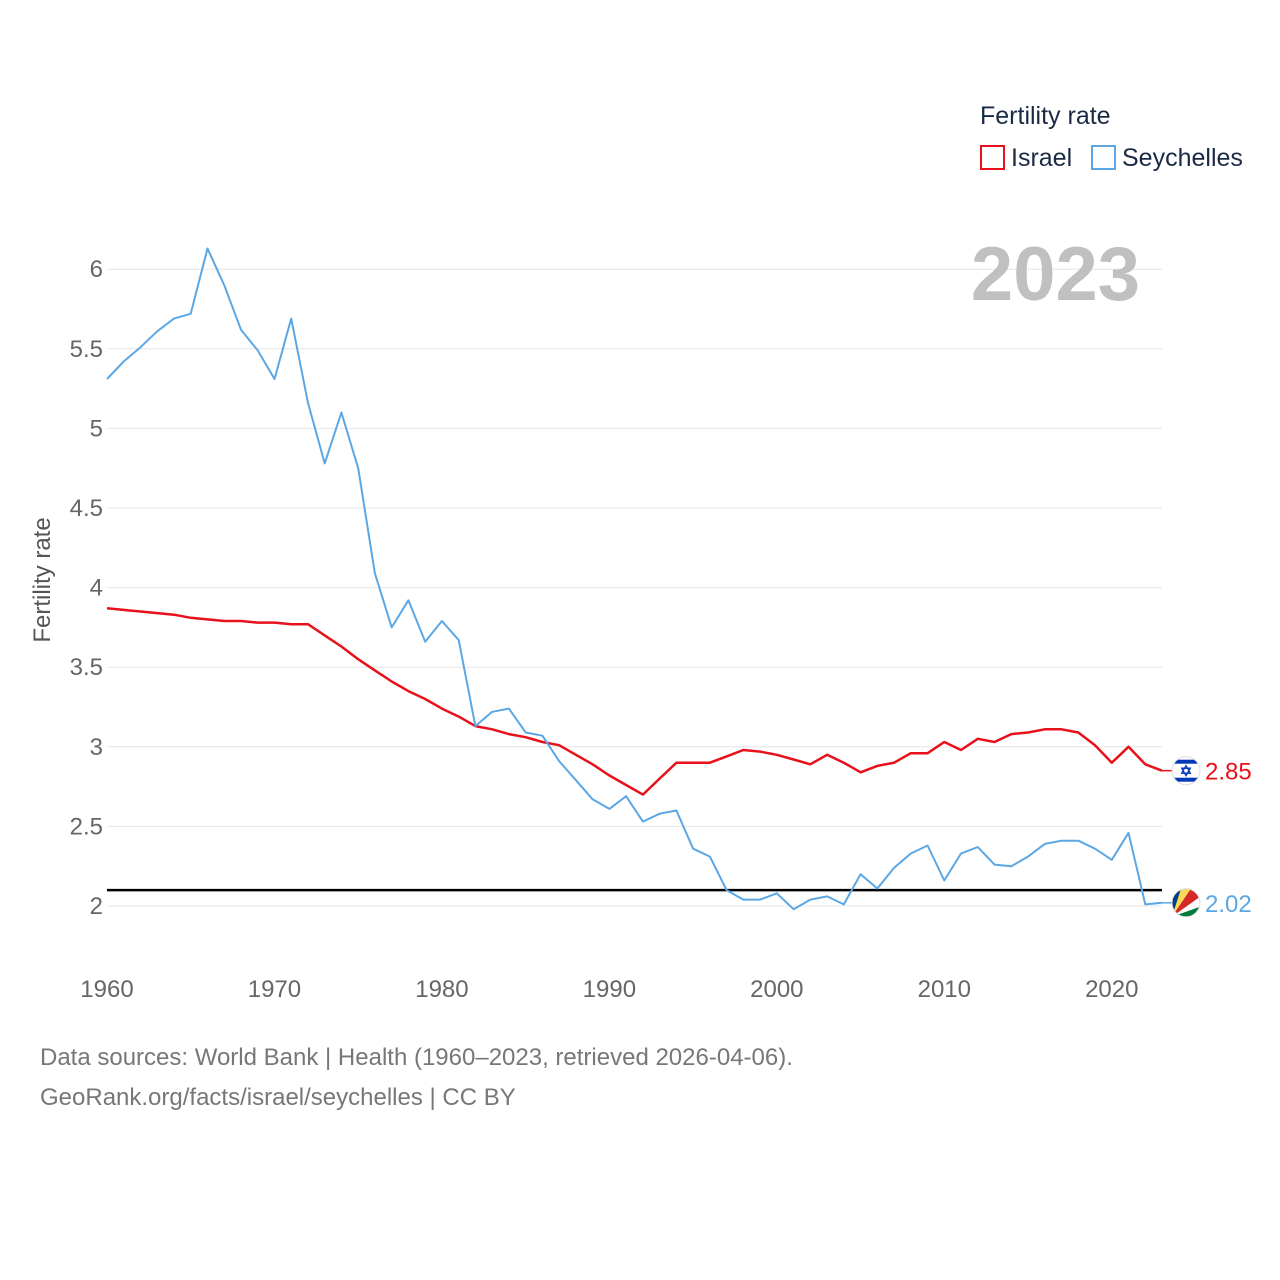 The height and width of the screenshot is (1280, 1280). I want to click on legend-item-seychelles: Seychelles, so click(1167, 158).